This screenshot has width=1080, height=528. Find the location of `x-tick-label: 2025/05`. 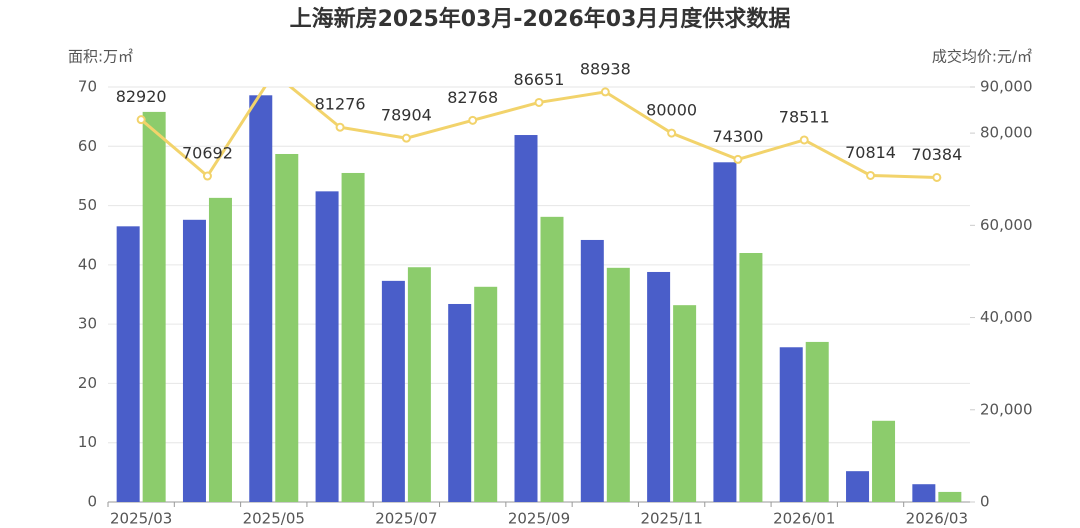

x-tick-label: 2025/05 is located at coordinates (274, 519).